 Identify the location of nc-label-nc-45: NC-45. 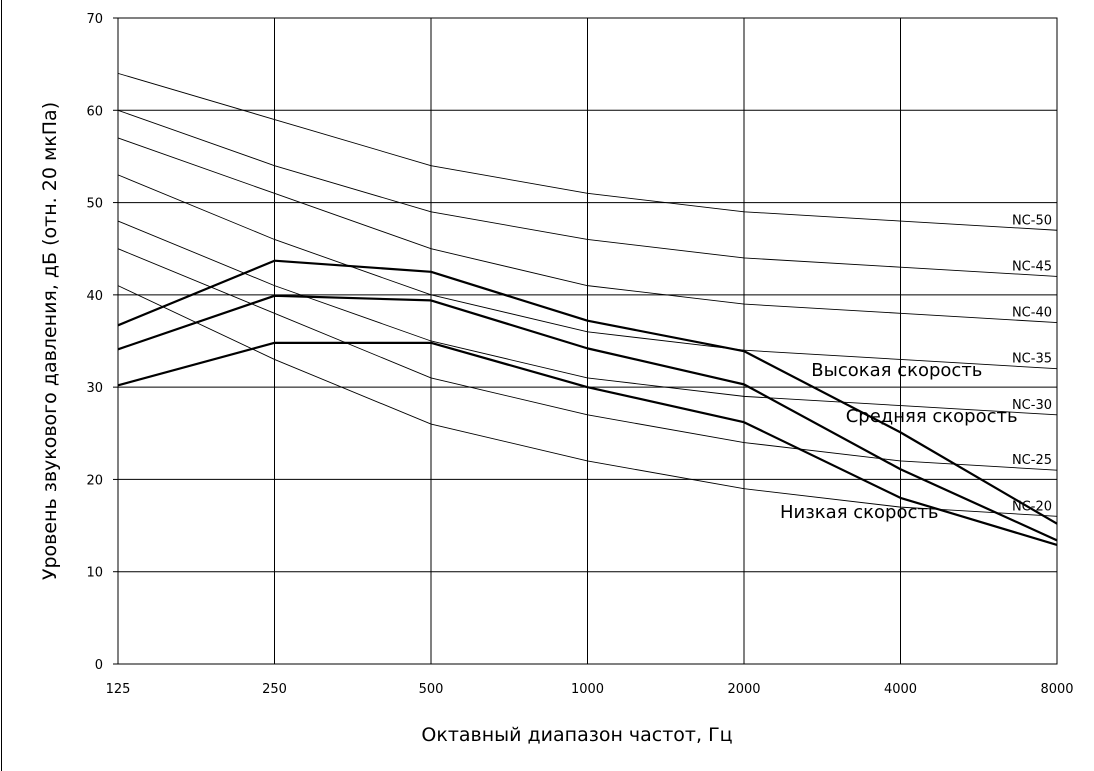
(1032, 266).